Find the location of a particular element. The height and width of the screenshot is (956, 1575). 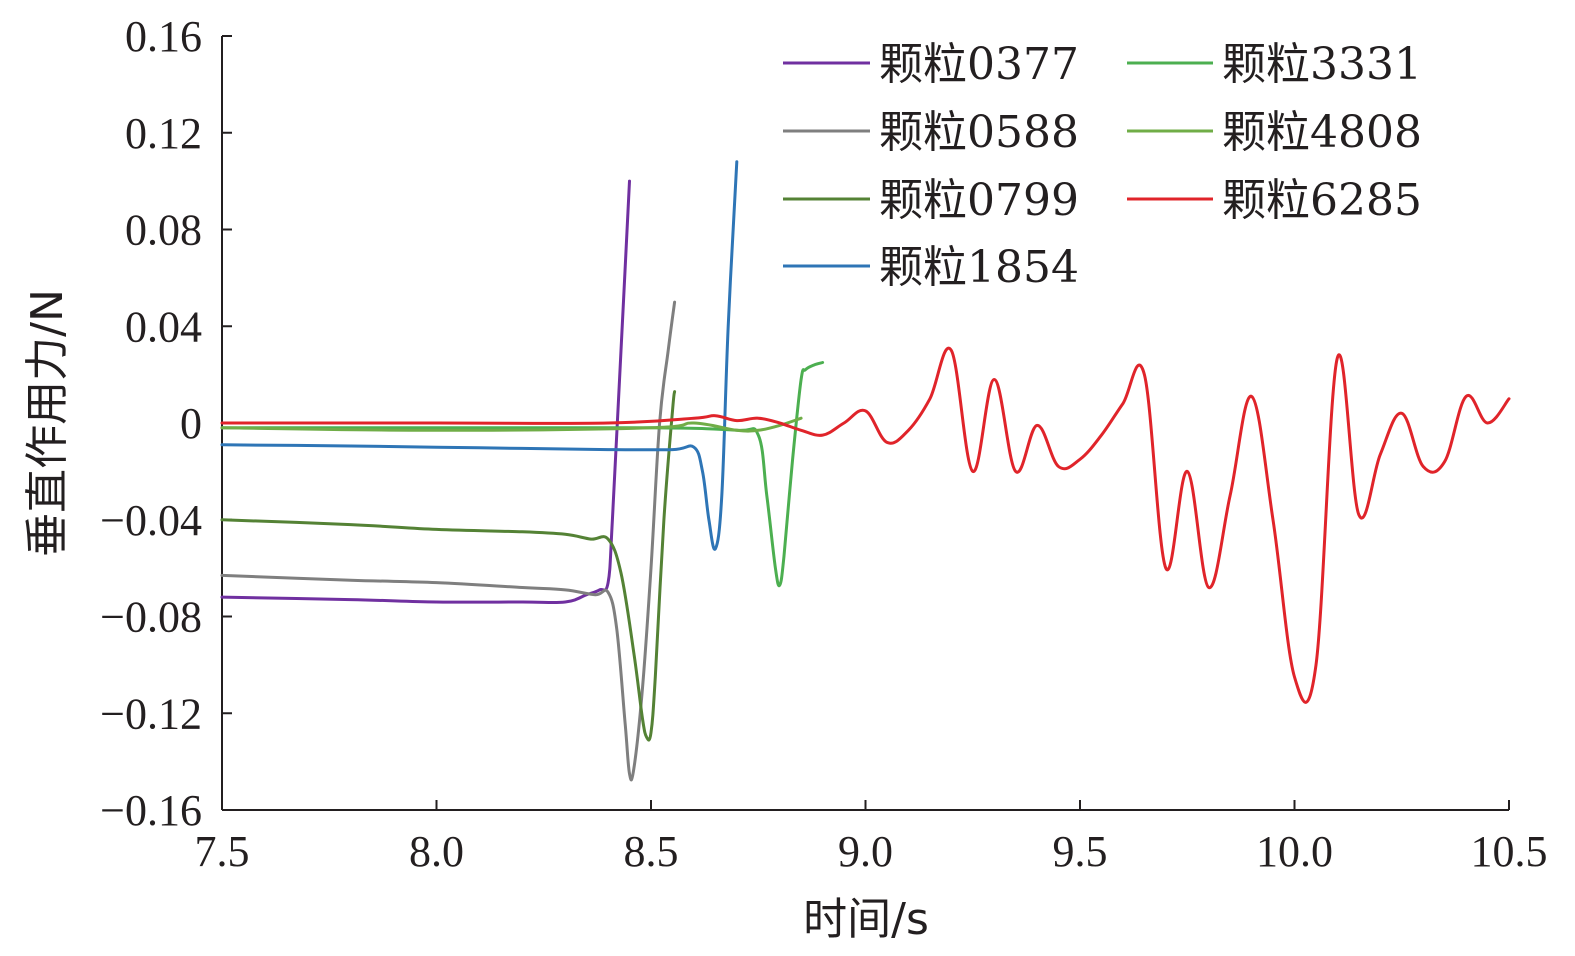

y-ticks: 0.16 0.12 0.08 0.04 0 −0.04 −0.08 −0.12 −0.16 is located at coordinates (166, 423).